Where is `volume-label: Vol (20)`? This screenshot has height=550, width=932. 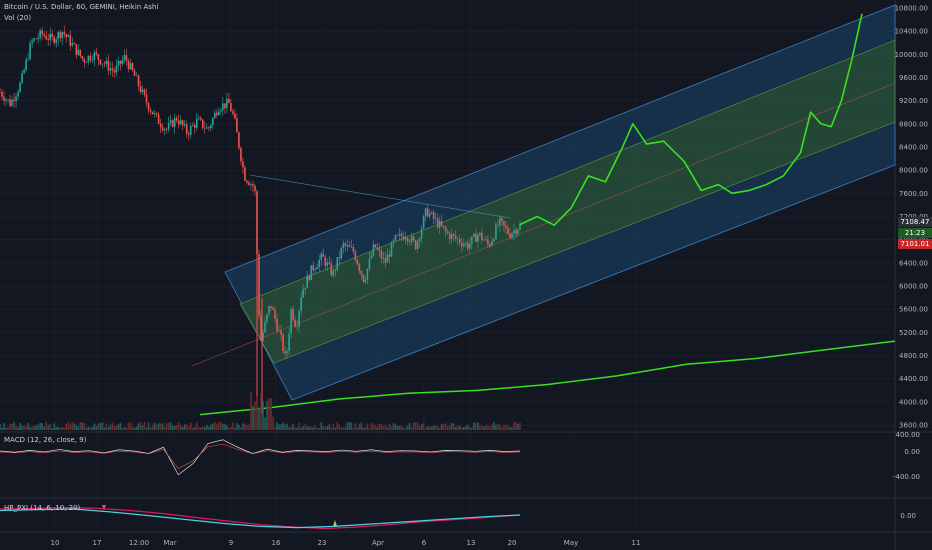 volume-label: Vol (20) is located at coordinates (18, 18).